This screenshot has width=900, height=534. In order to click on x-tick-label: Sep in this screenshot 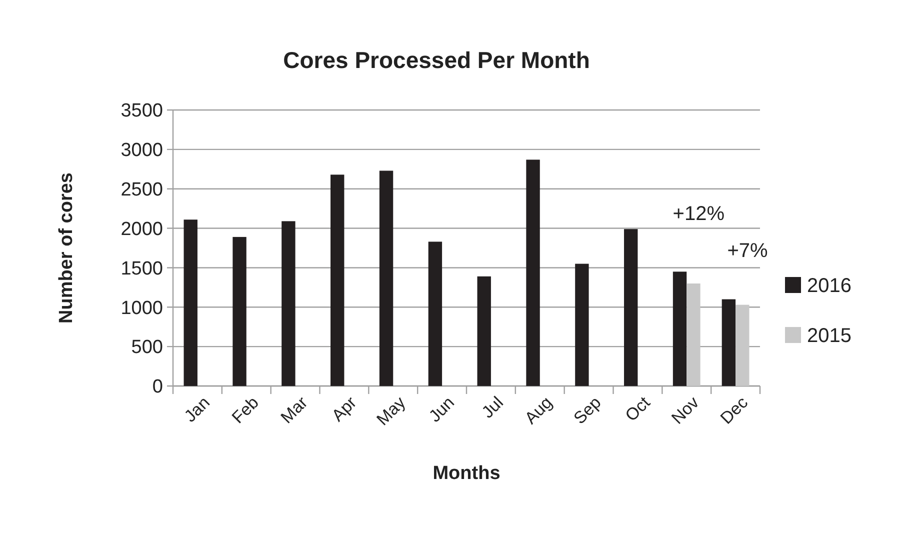, I will do `click(587, 410)`.